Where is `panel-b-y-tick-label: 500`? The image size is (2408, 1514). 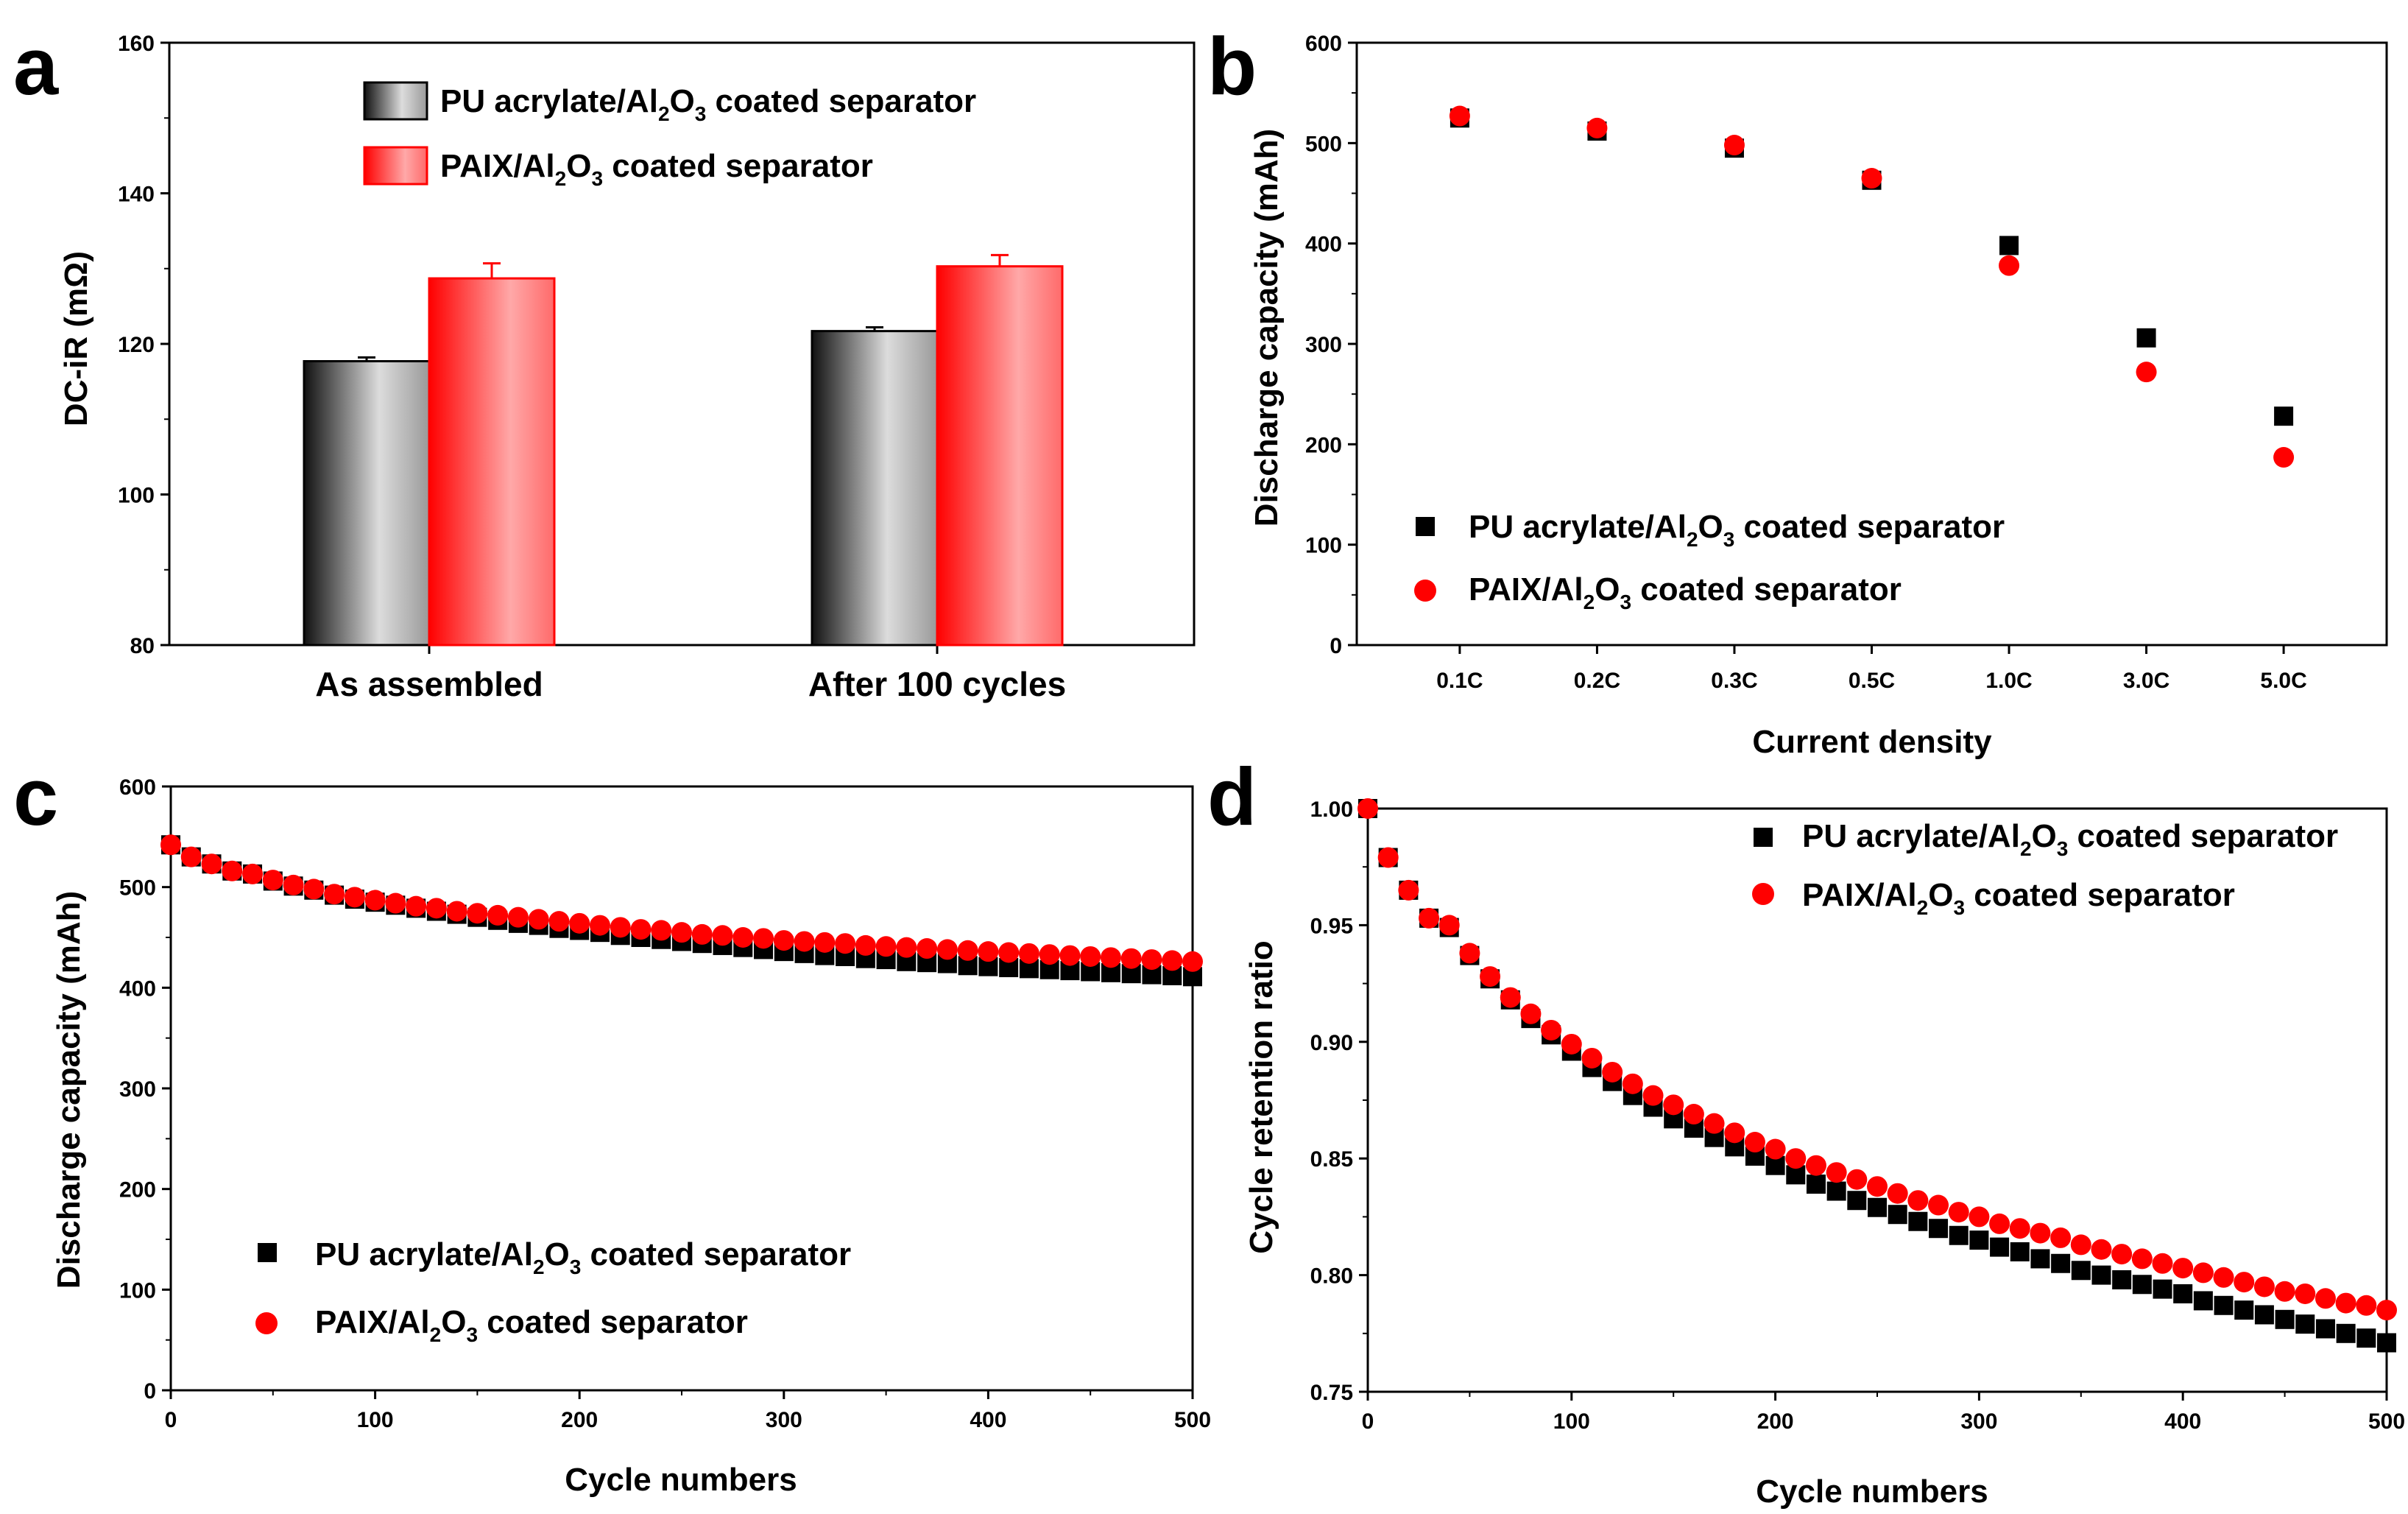
panel-b-y-tick-label: 500 is located at coordinates (1324, 144).